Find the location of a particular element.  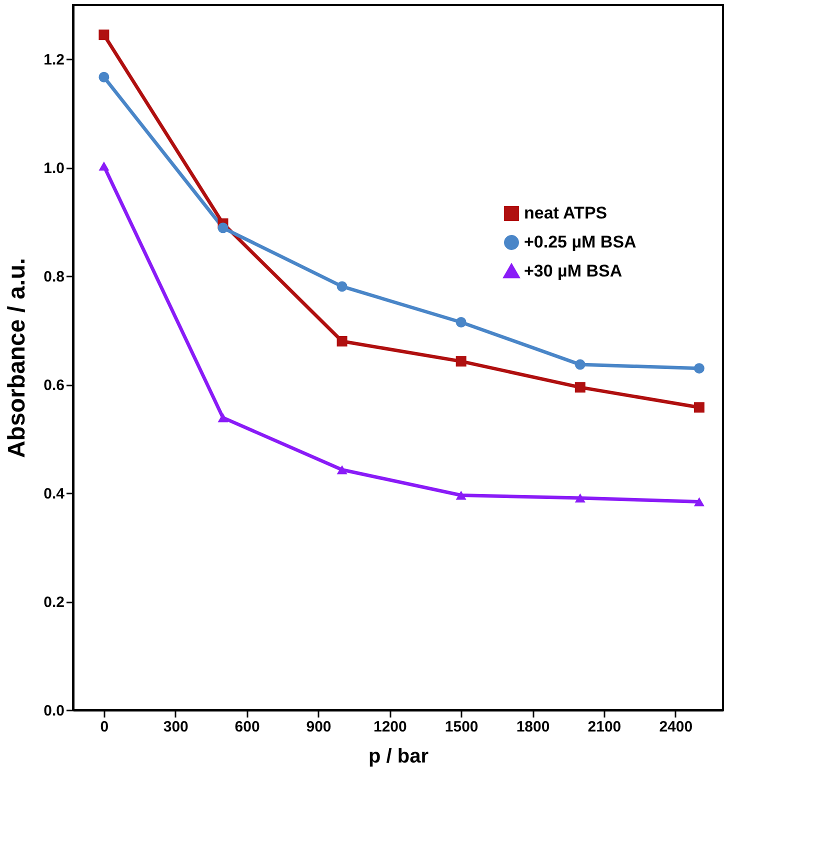

y-tick-label: 0.8 is located at coordinates (54, 277).